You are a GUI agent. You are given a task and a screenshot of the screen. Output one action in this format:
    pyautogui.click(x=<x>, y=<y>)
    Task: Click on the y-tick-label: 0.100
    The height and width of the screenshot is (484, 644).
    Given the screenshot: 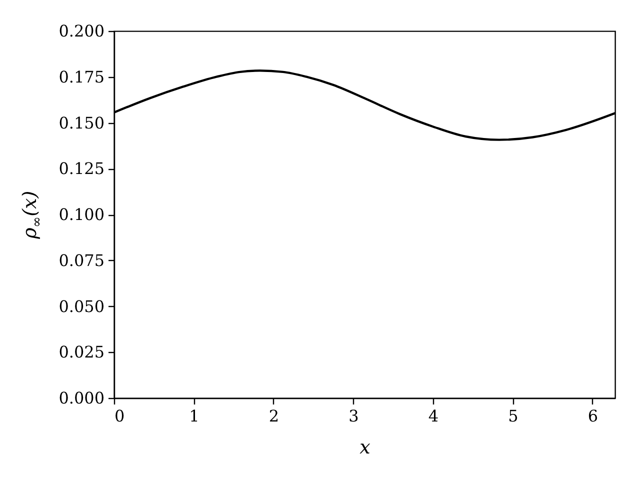 What is the action you would take?
    pyautogui.click(x=81, y=214)
    